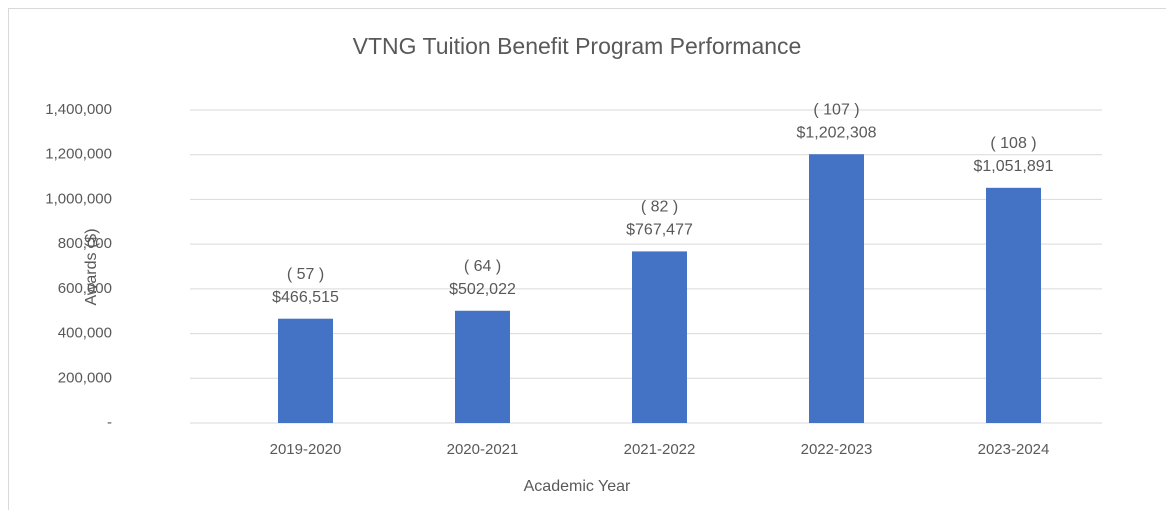  I want to click on y-tick-label: -, so click(109, 422).